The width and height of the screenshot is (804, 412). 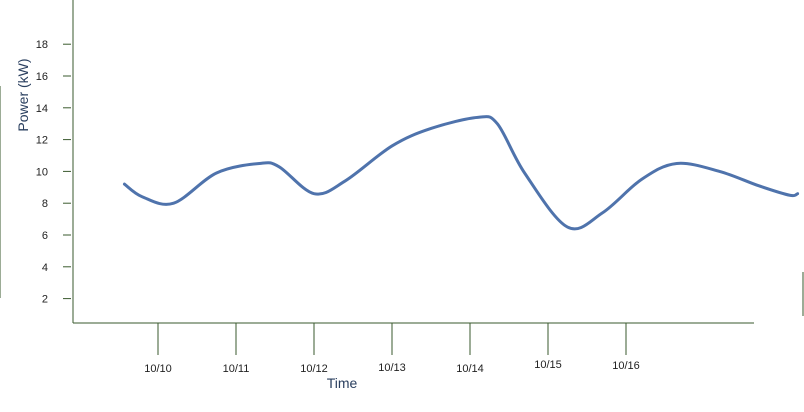 What do you see at coordinates (392, 368) in the screenshot?
I see `x-tick-label-3: 10/13` at bounding box center [392, 368].